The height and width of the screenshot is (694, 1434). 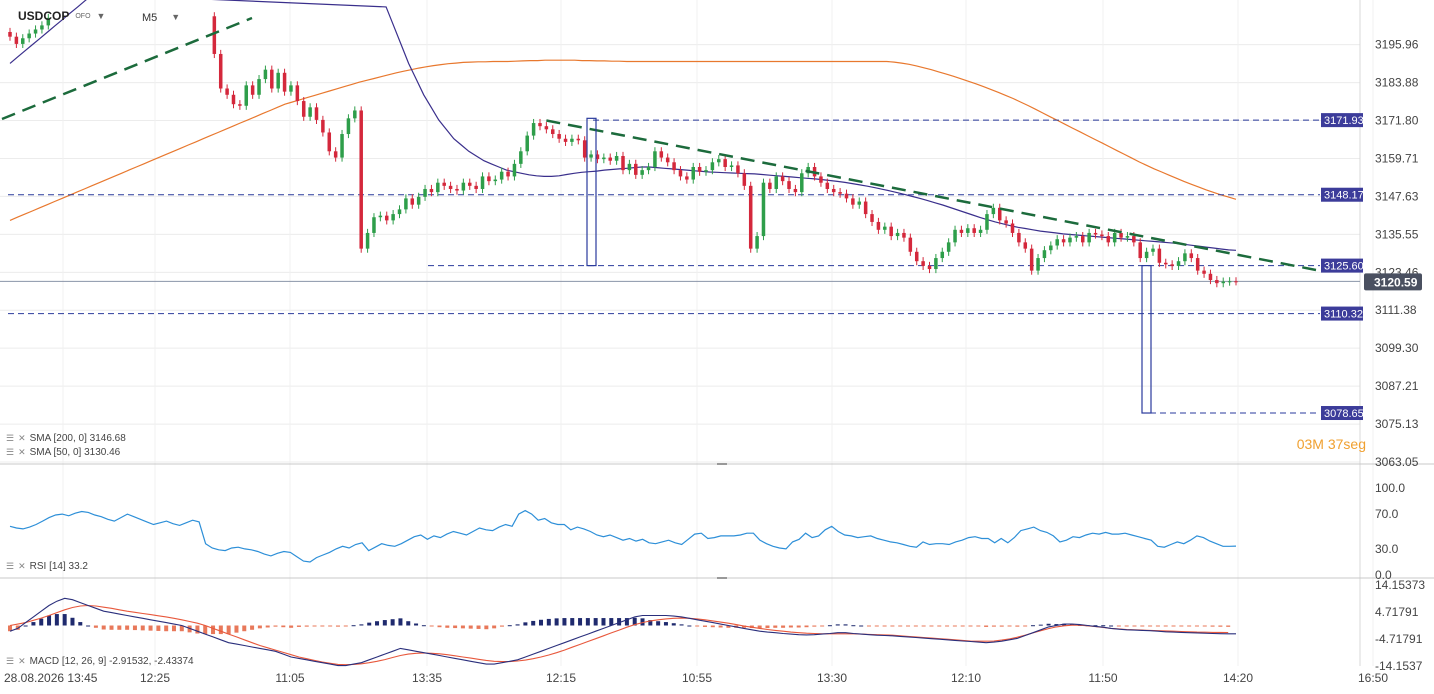 I want to click on trend-line, so click(x=931, y=195).